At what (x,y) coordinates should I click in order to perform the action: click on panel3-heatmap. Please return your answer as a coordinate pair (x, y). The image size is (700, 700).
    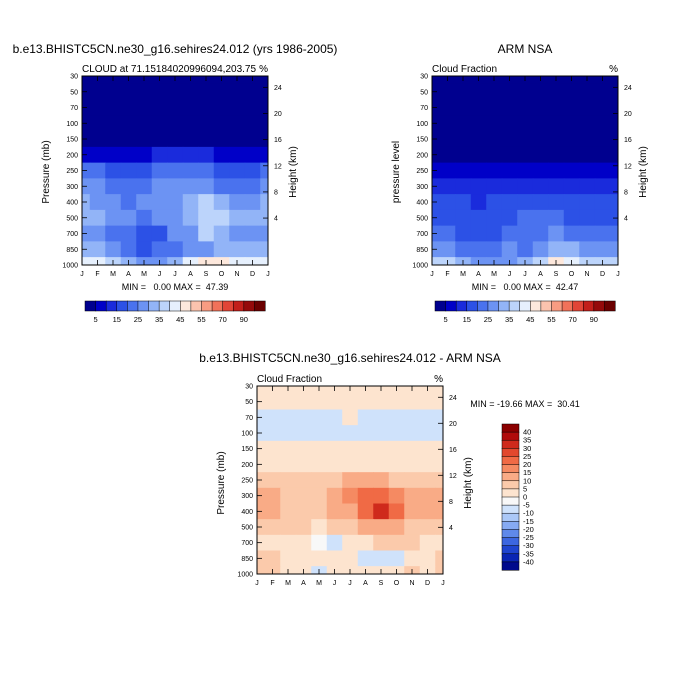
    Looking at the image, I should click on (350, 480).